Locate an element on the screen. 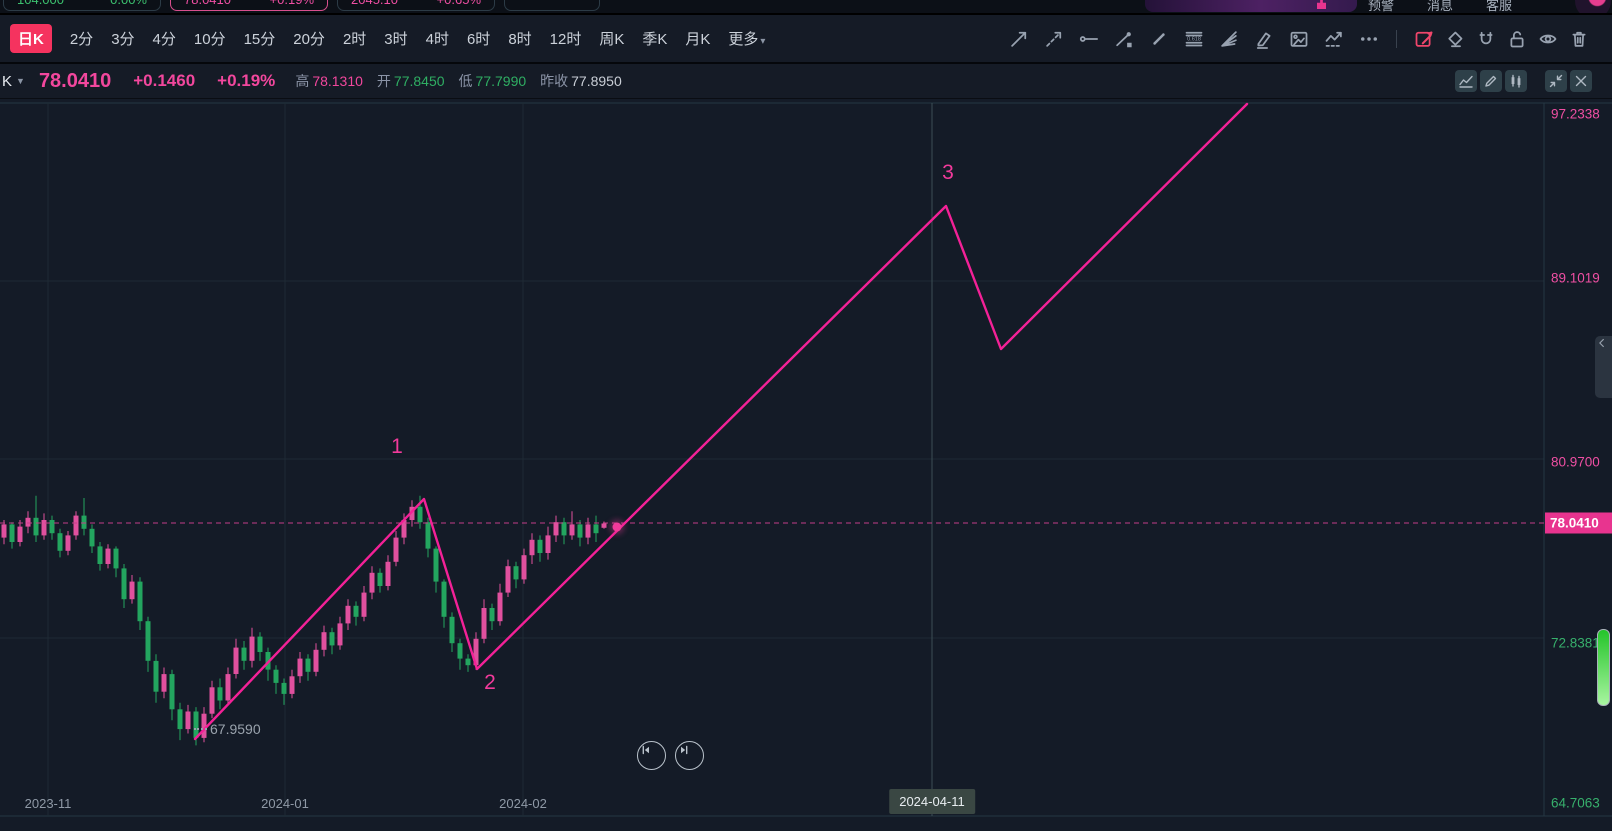 Image resolution: width=1612 pixels, height=831 pixels. timeframe-tab-季K: 季K is located at coordinates (655, 39).